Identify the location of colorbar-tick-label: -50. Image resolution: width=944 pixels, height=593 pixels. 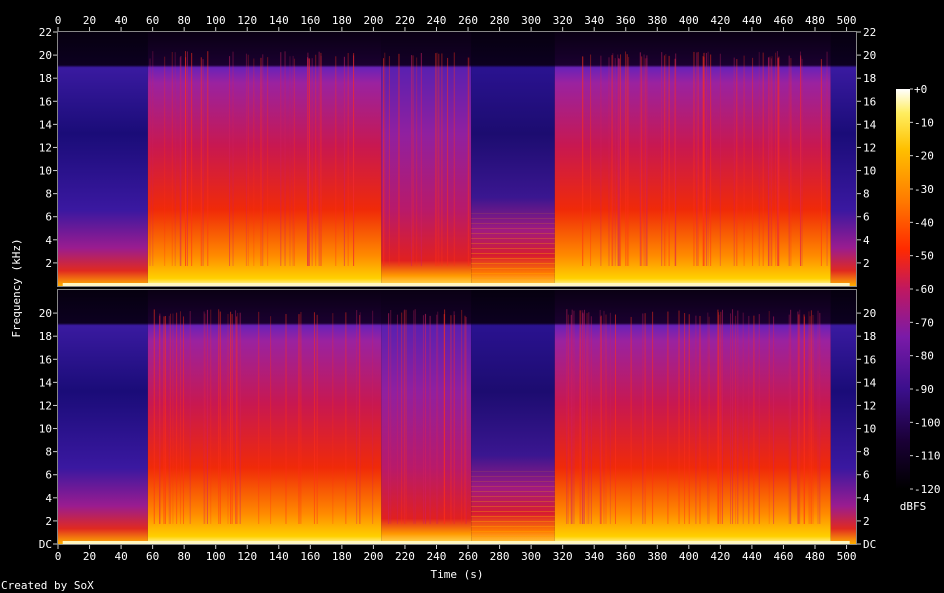
(924, 256).